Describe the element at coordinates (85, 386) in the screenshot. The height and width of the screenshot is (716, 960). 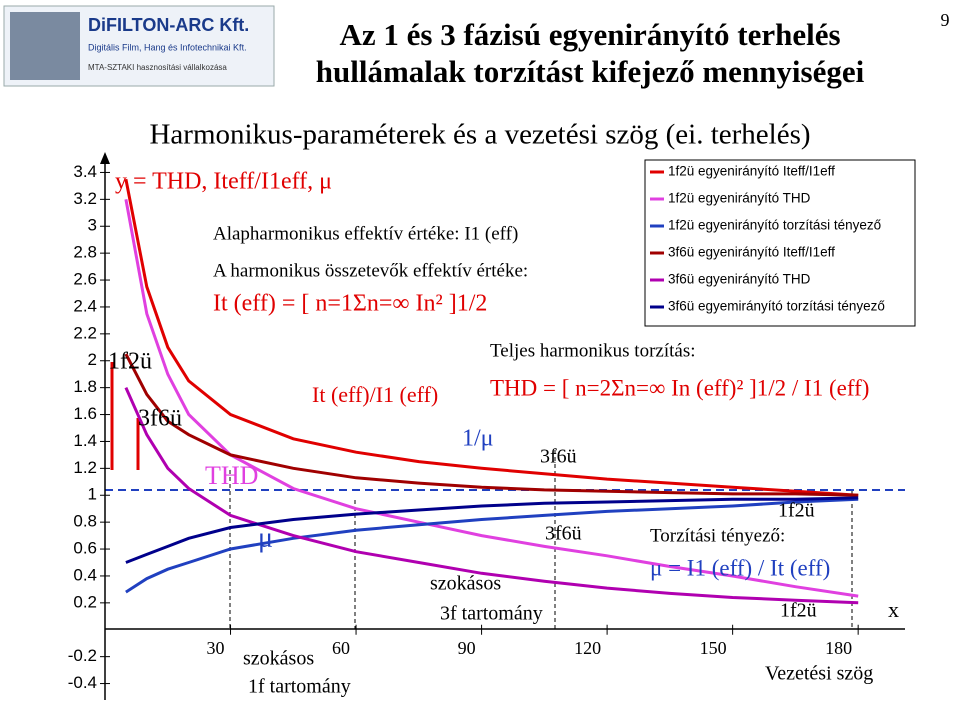
I see `y-tick-label: 1.8` at that location.